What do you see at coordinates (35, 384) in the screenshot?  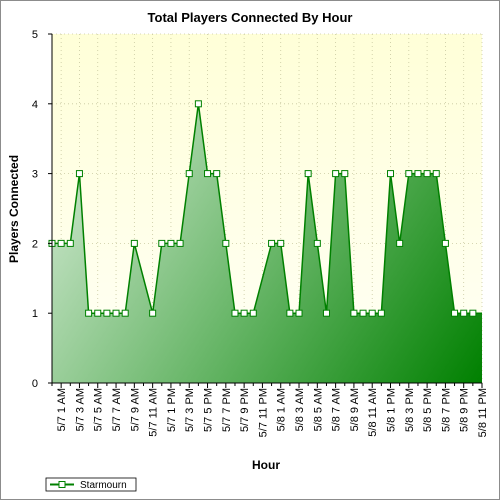 I see `y-tick-label: 0` at bounding box center [35, 384].